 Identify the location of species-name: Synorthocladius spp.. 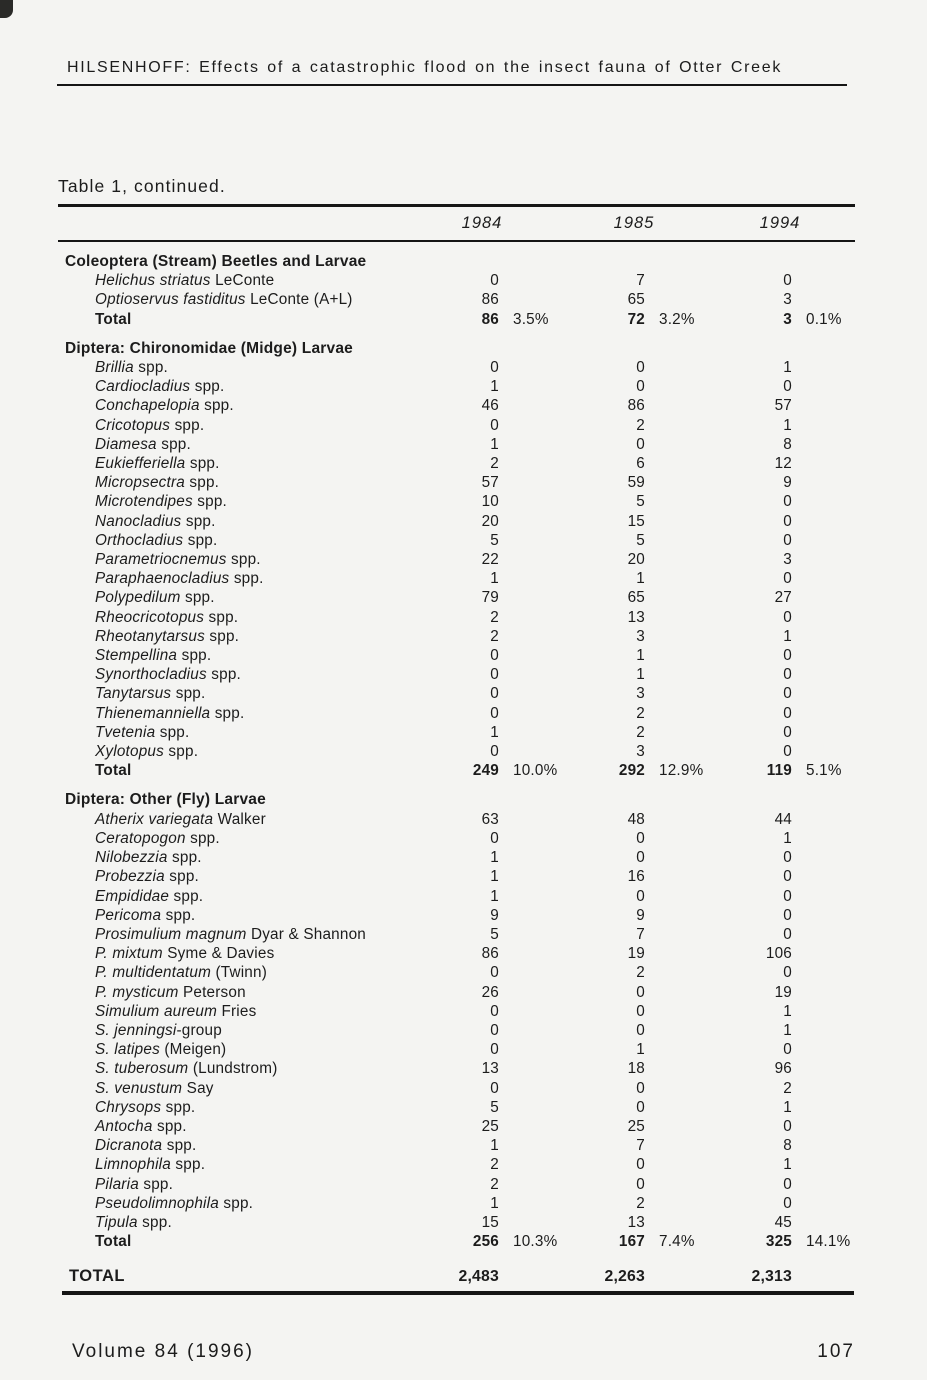
(230, 674).